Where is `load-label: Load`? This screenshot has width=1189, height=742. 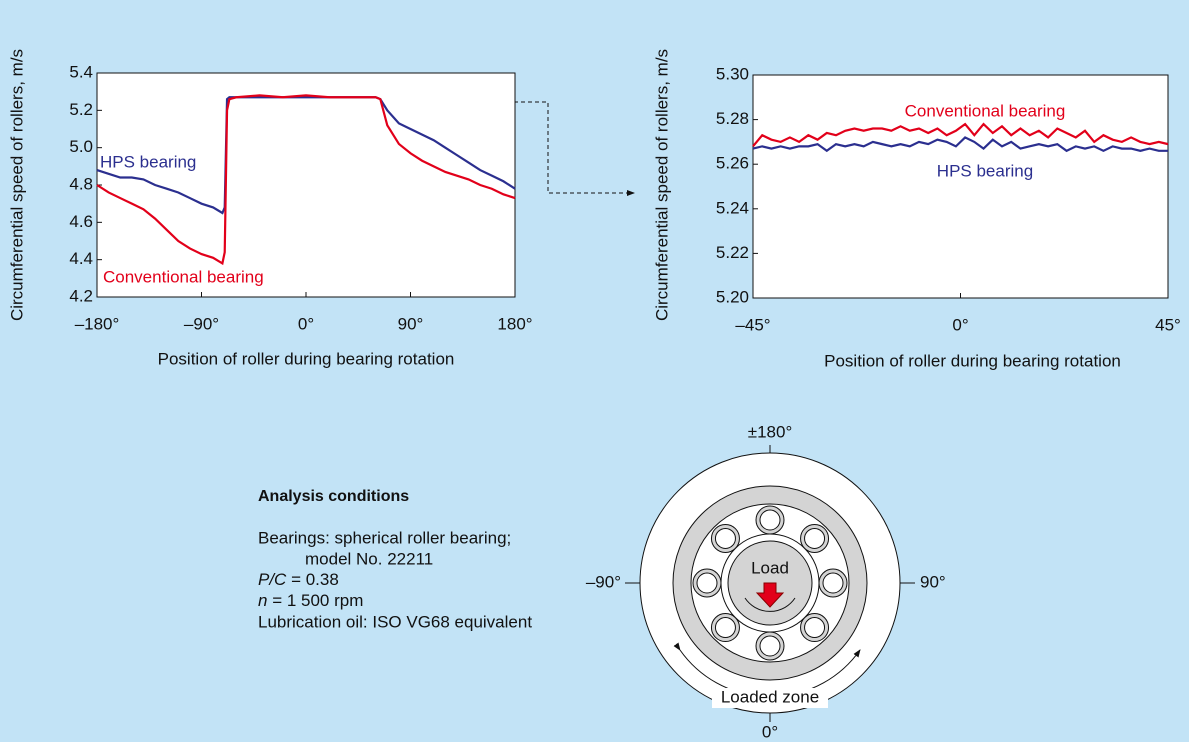 load-label: Load is located at coordinates (770, 567).